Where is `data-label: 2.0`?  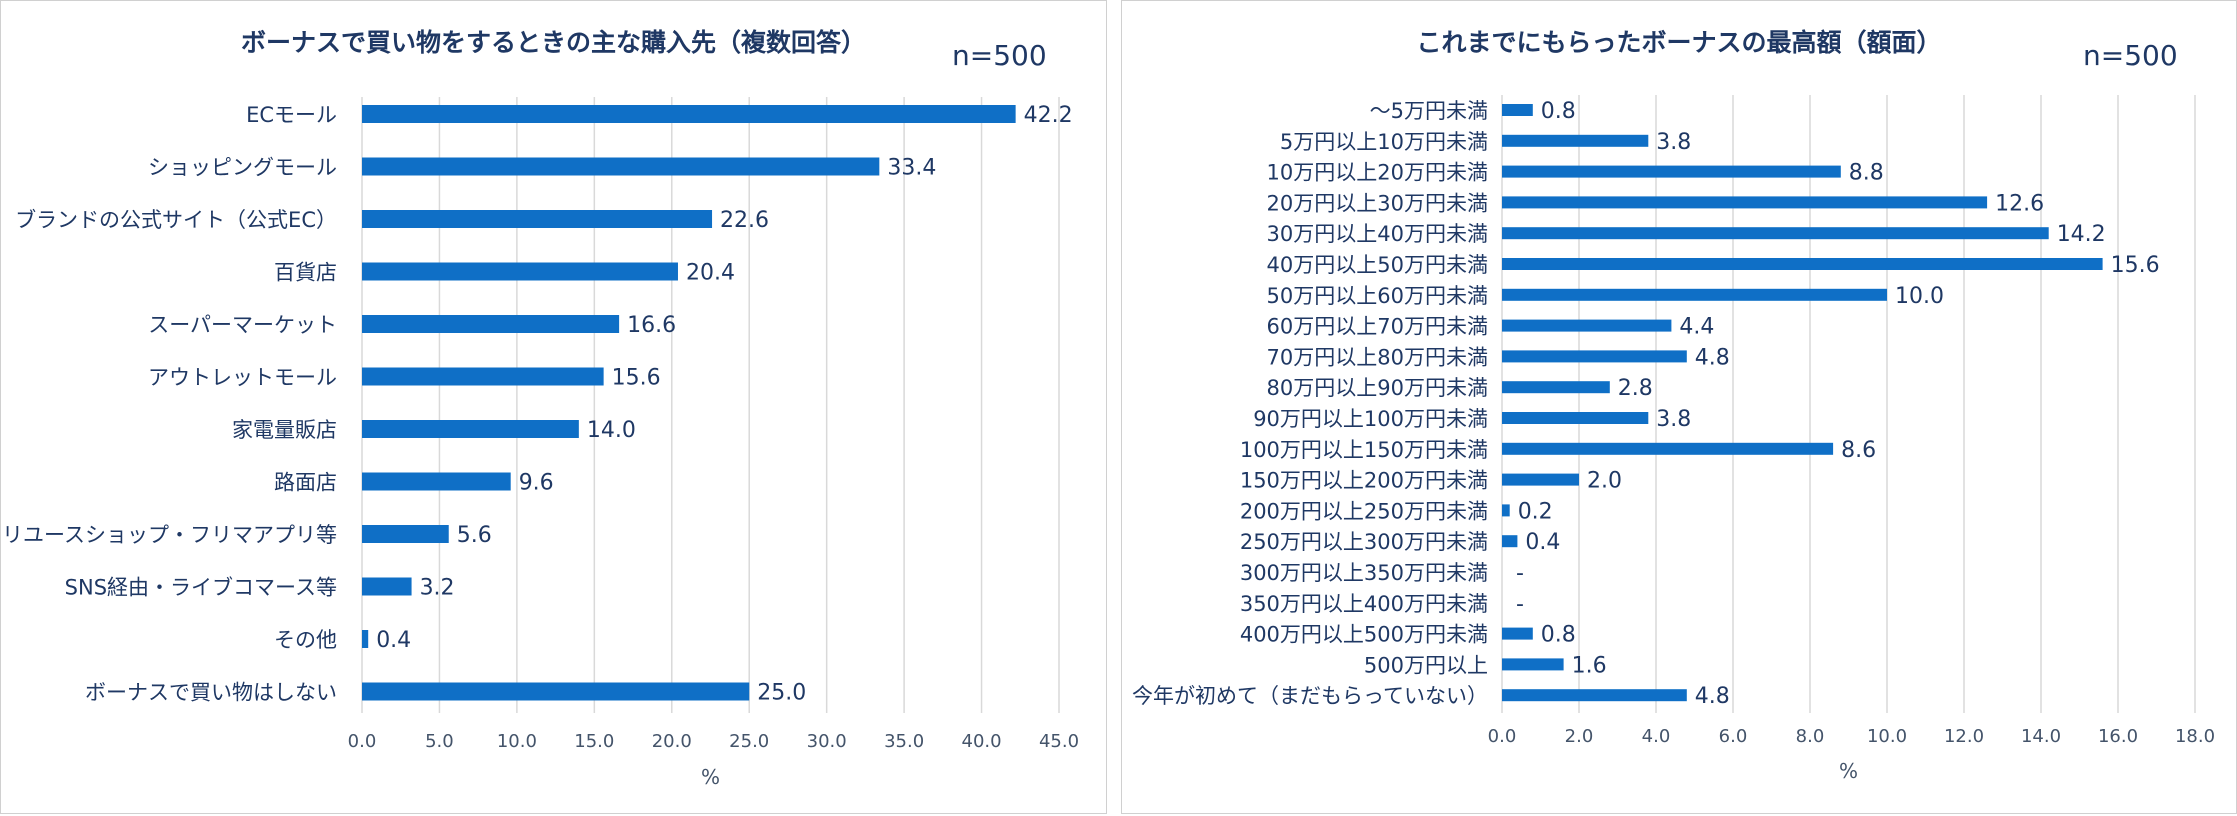 data-label: 2.0 is located at coordinates (1604, 481).